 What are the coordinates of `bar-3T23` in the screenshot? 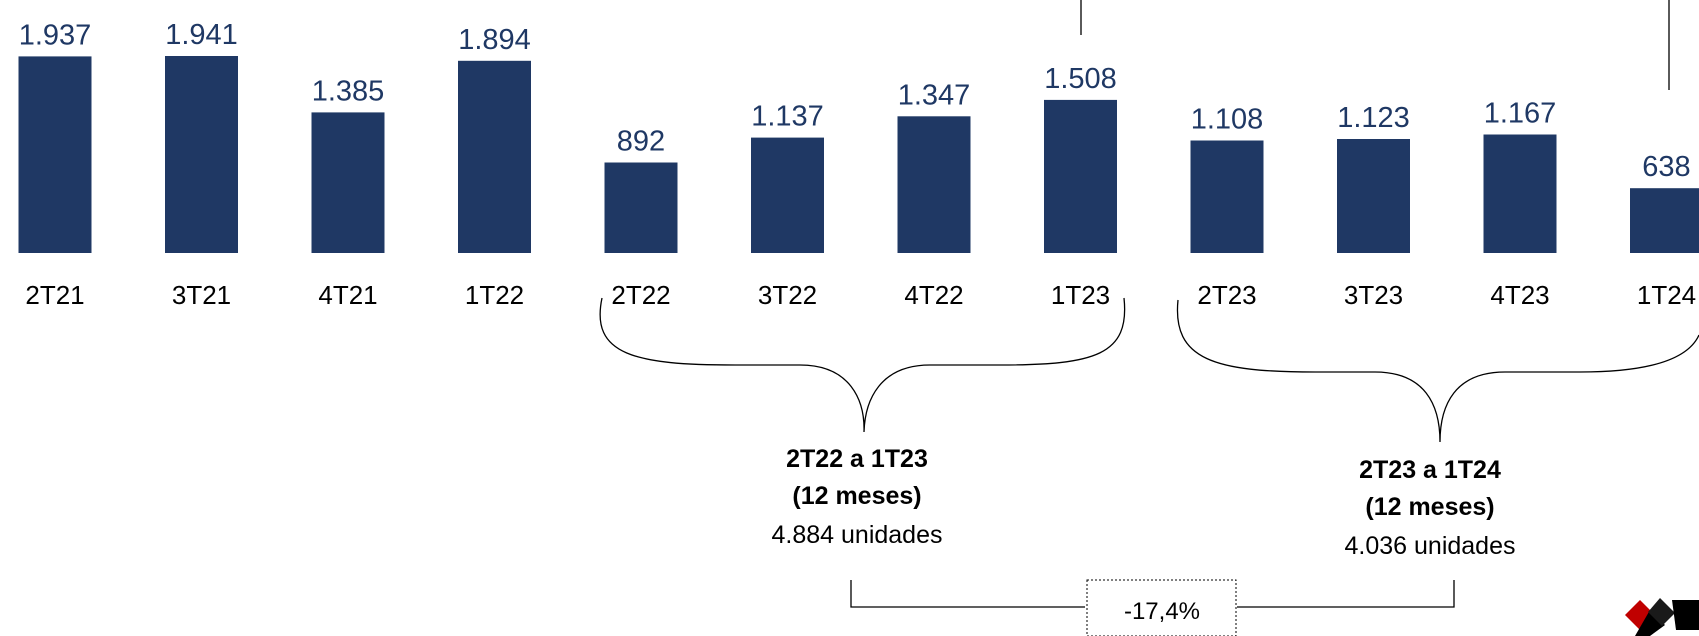 It's located at (1373, 196).